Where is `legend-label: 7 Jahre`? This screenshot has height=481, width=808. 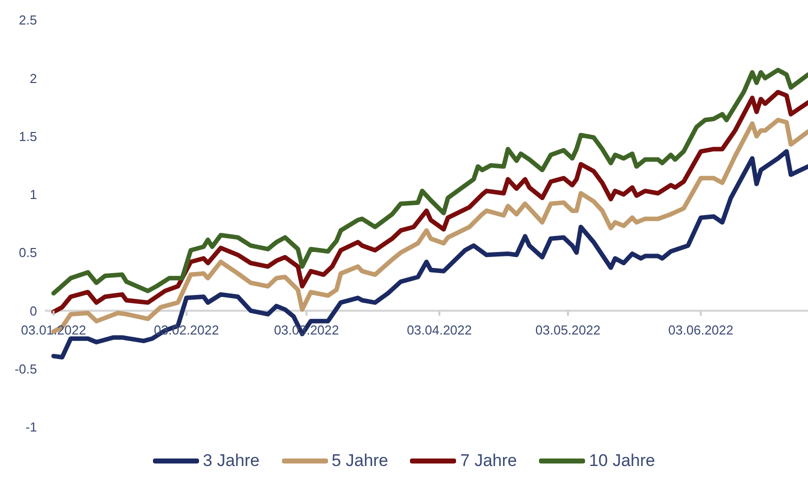
legend-label: 7 Jahre is located at coordinates (488, 461).